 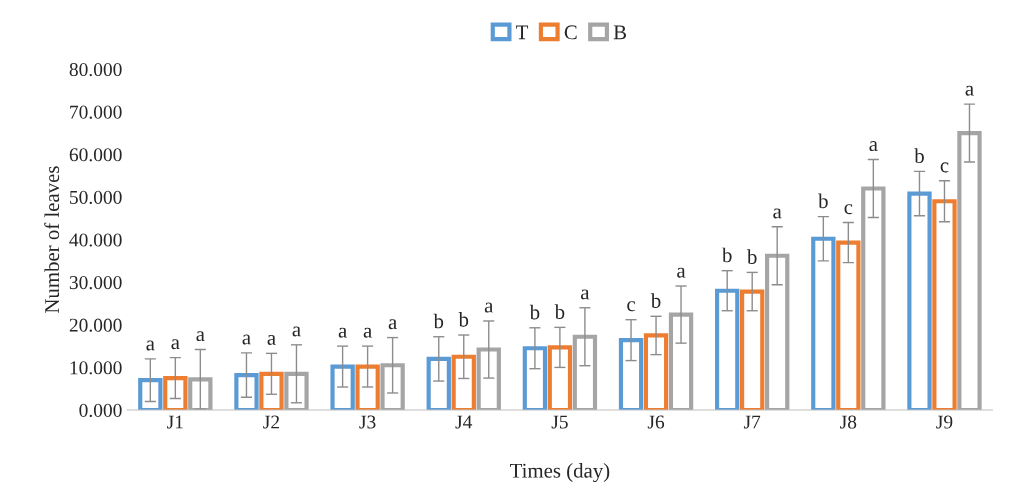 I want to click on x-tick-label: J3, so click(x=367, y=422).